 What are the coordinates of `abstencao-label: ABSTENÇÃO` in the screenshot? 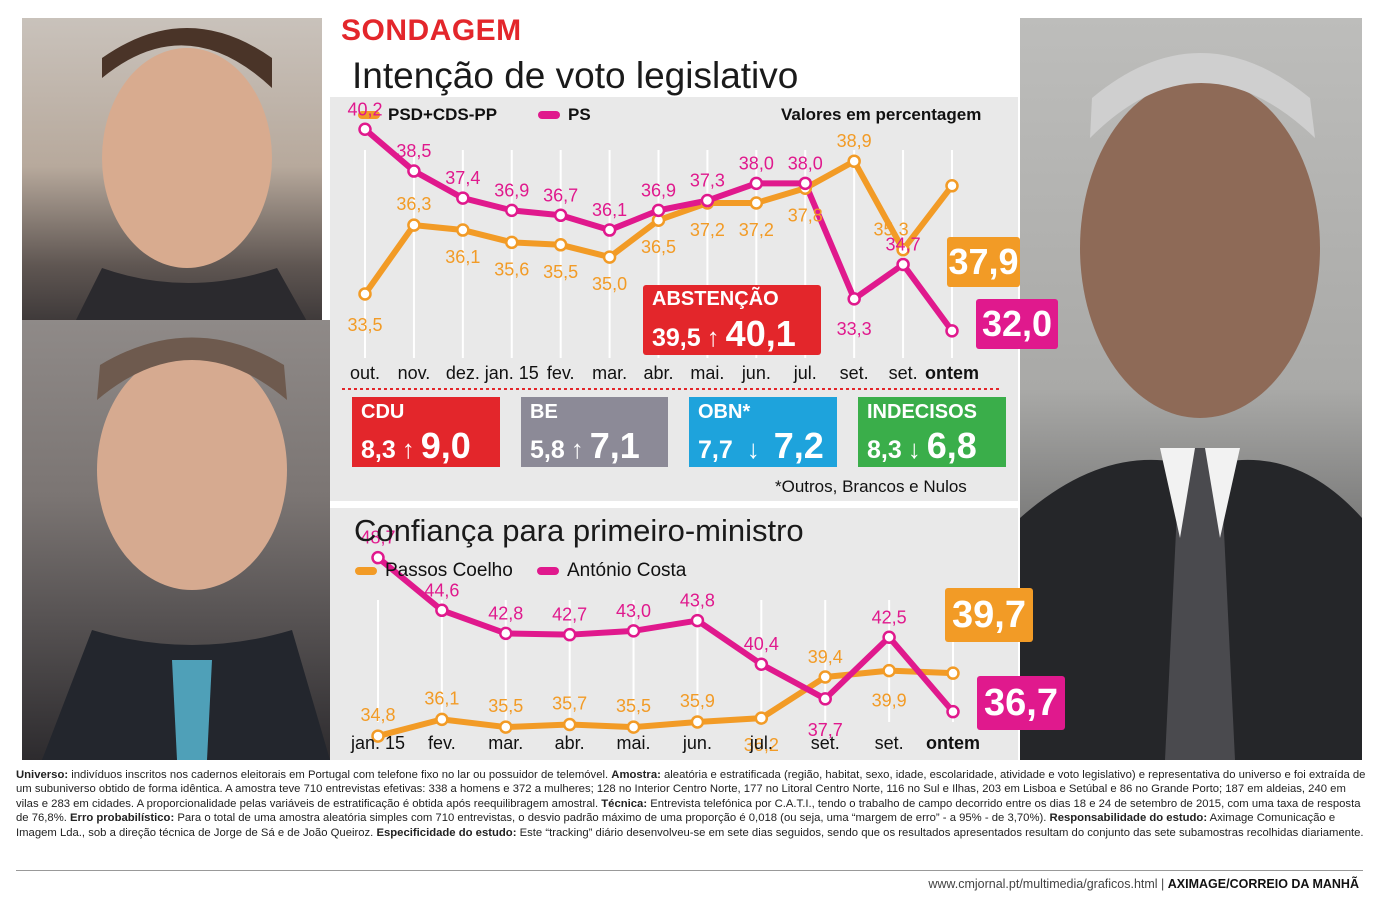 It's located at (715, 299).